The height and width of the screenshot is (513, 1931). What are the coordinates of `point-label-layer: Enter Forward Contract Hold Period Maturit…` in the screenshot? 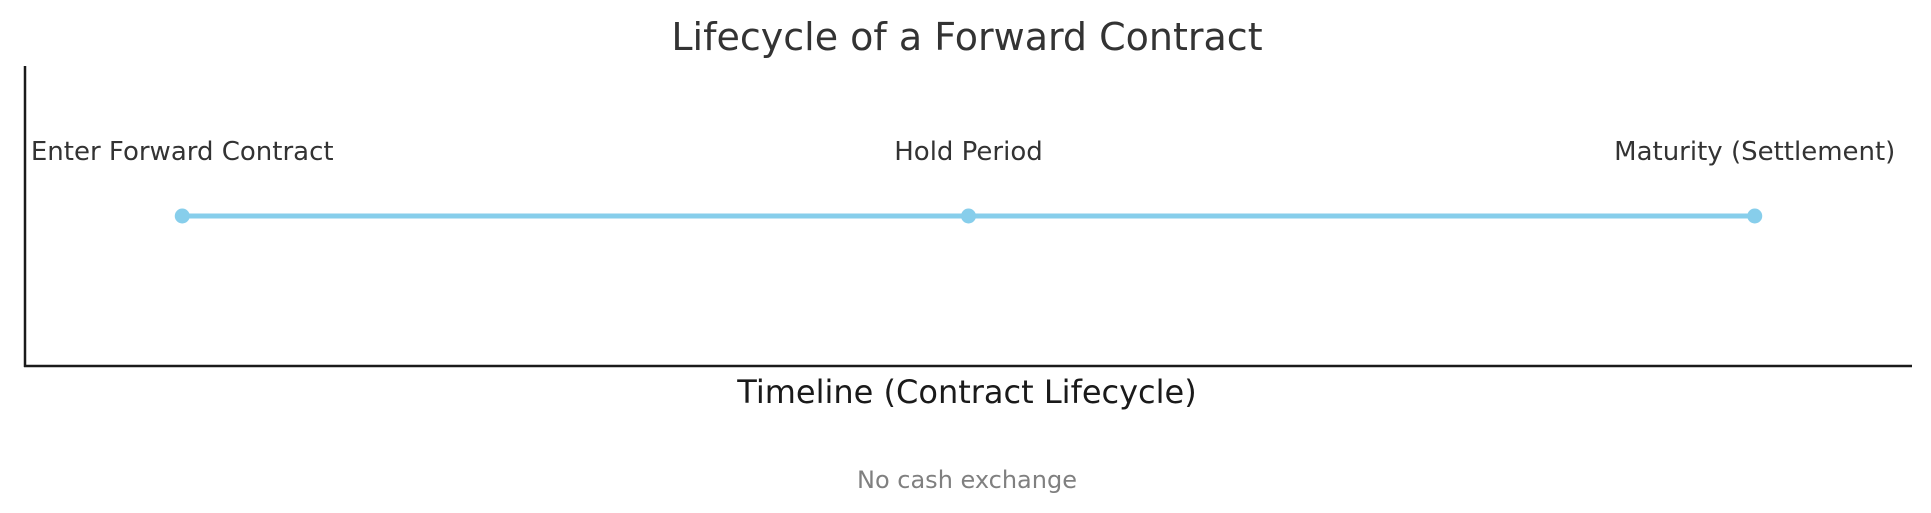 It's located at (963, 152).